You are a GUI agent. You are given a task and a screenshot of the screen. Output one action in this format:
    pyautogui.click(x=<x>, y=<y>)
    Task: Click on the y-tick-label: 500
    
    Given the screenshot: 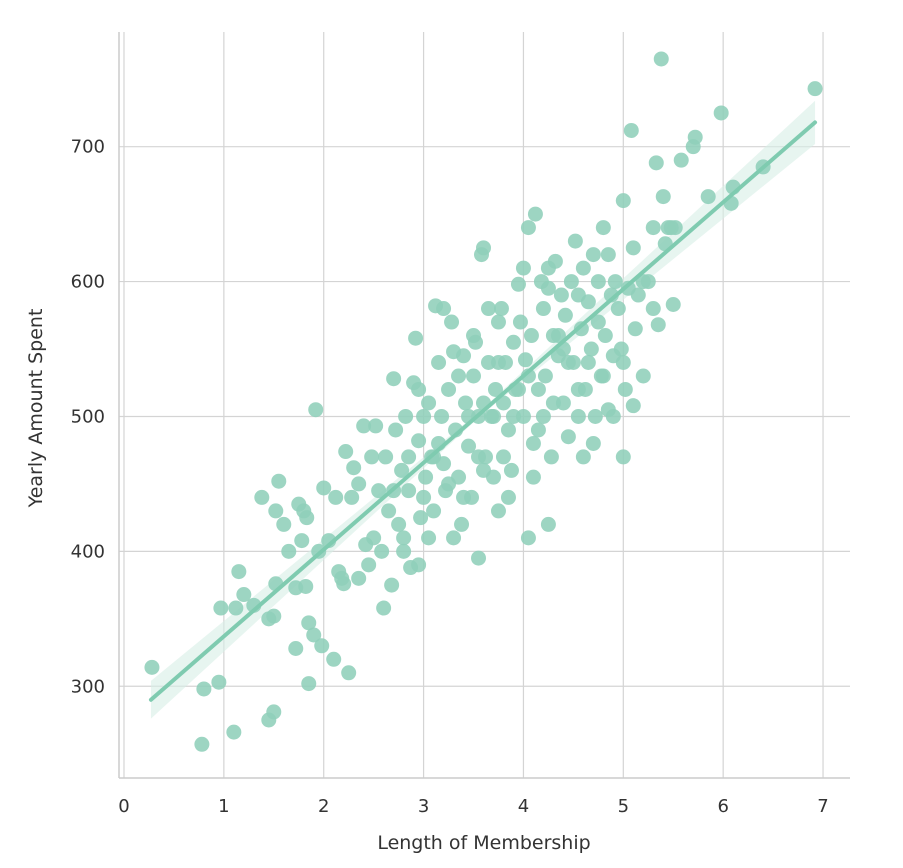 What is the action you would take?
    pyautogui.click(x=88, y=416)
    